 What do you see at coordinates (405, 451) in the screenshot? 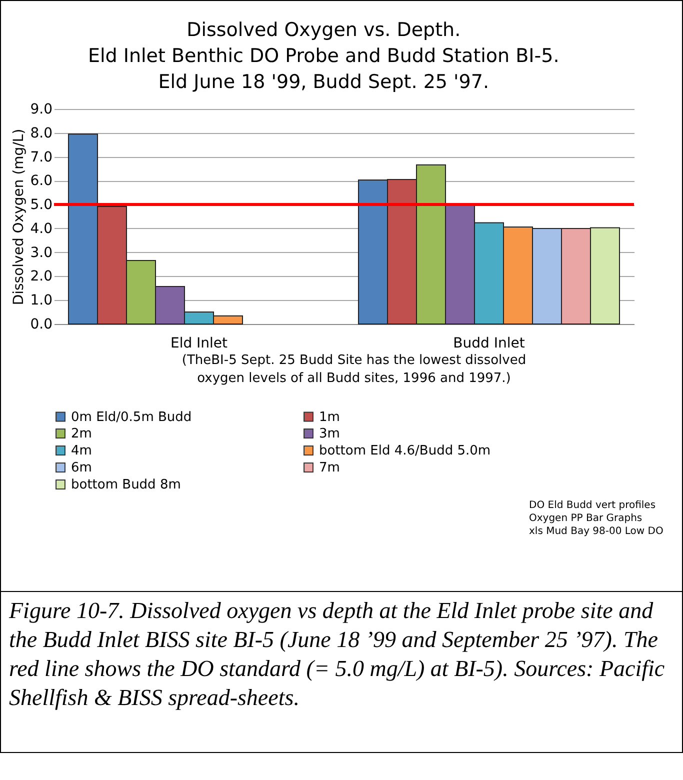
I see `legend-label: bottom Eld 4.6/Budd 5.0m` at bounding box center [405, 451].